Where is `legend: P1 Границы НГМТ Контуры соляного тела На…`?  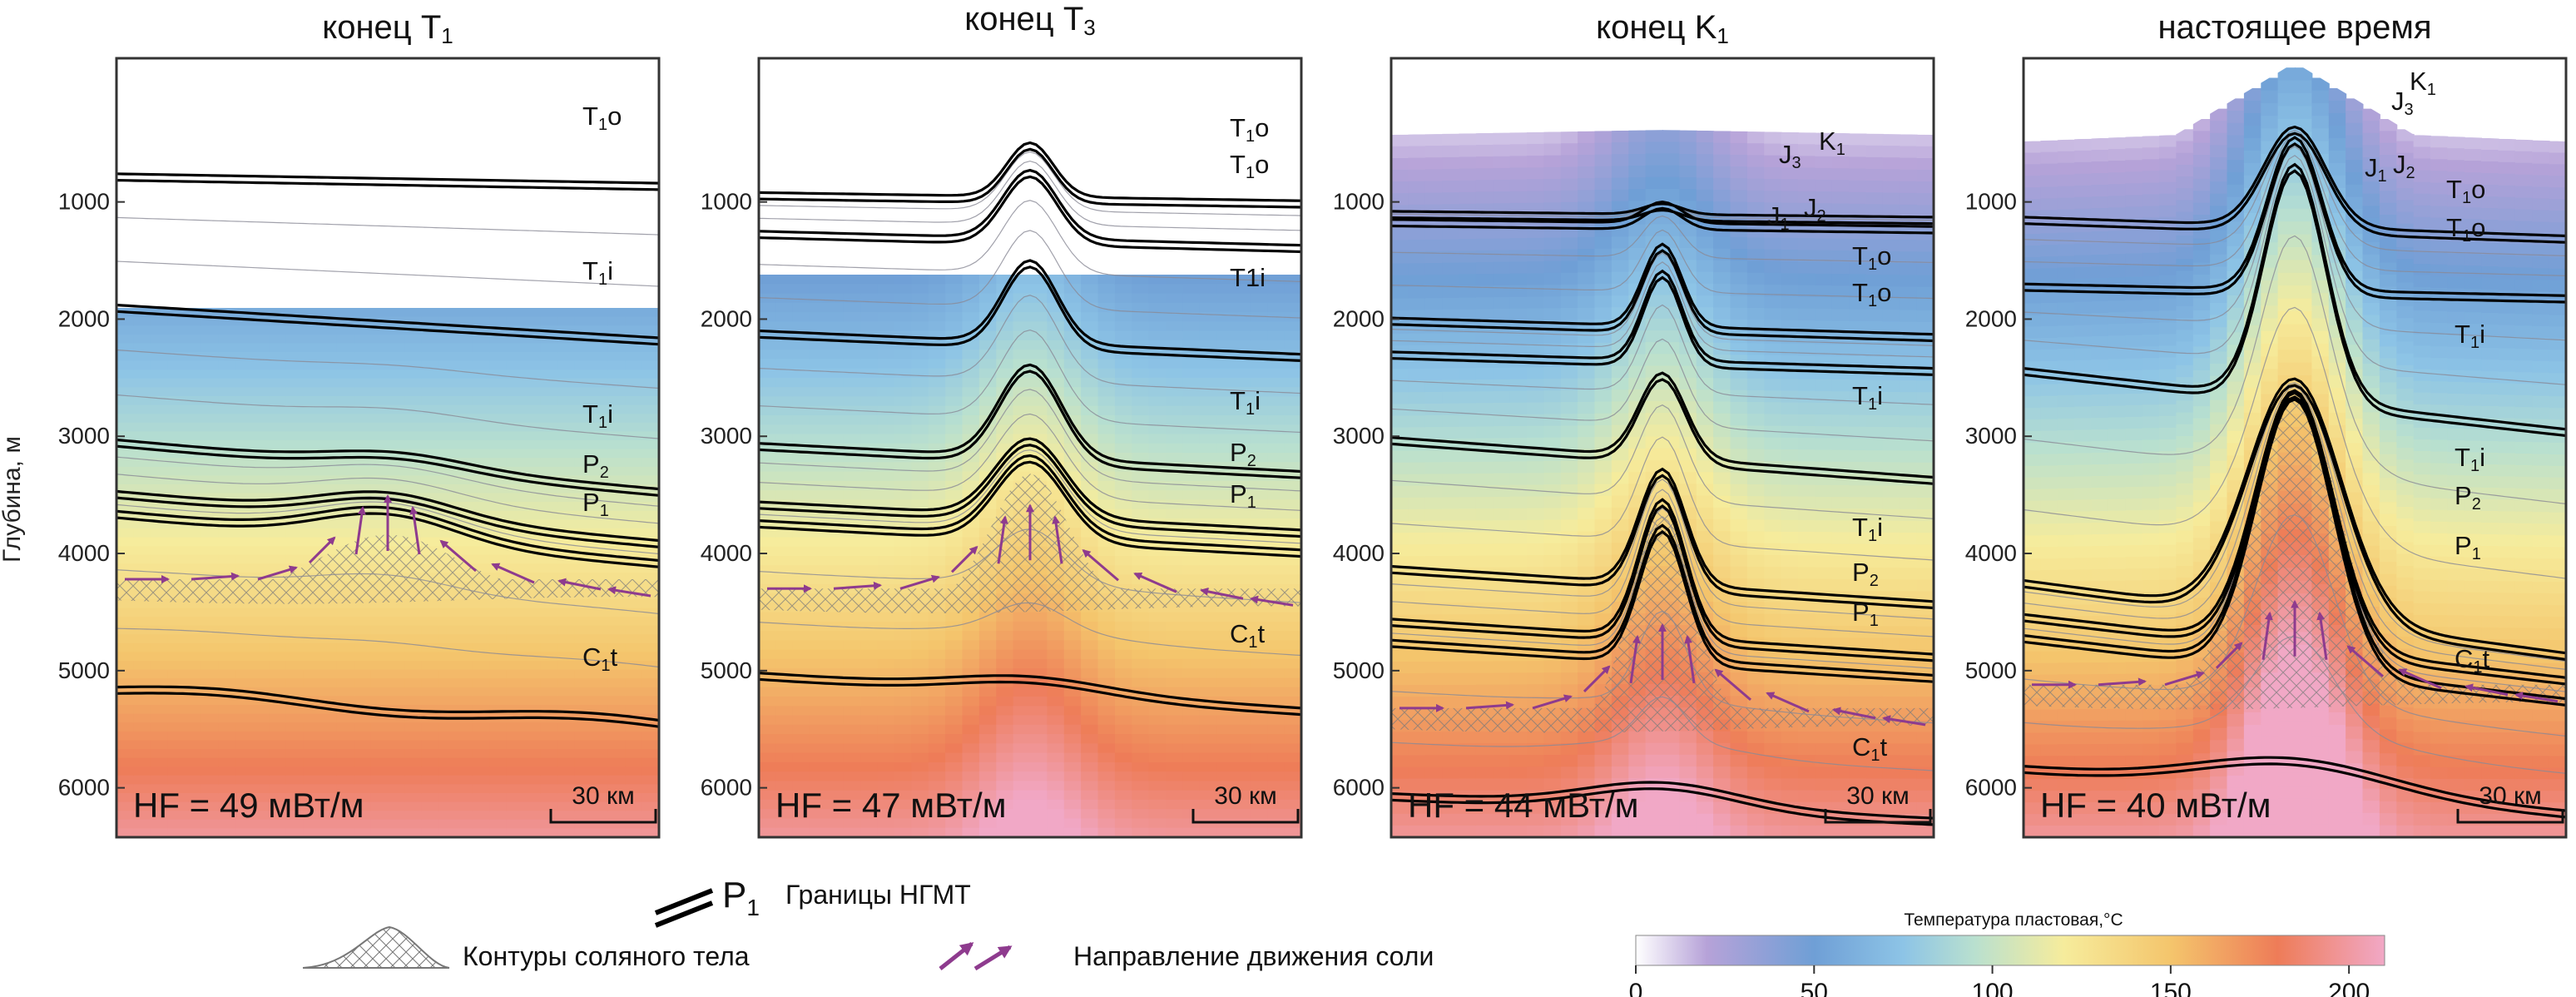
legend: P1 Границы НГМТ Контуры соляного тела На… is located at coordinates (868, 923).